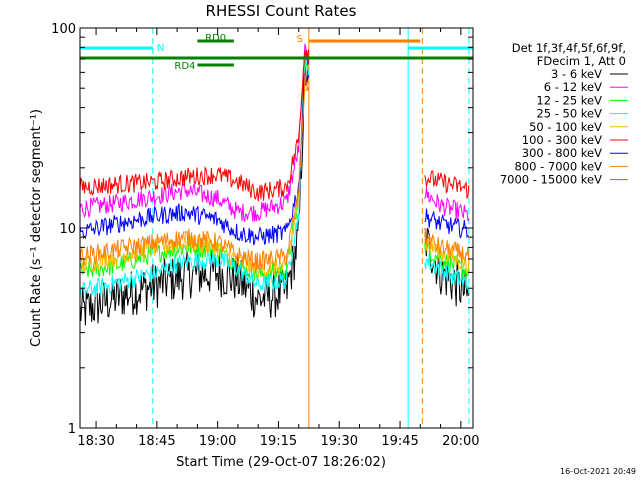 This screenshot has height=480, width=640. I want to click on legend-label-4: 50 - 100 keV, so click(565, 127).